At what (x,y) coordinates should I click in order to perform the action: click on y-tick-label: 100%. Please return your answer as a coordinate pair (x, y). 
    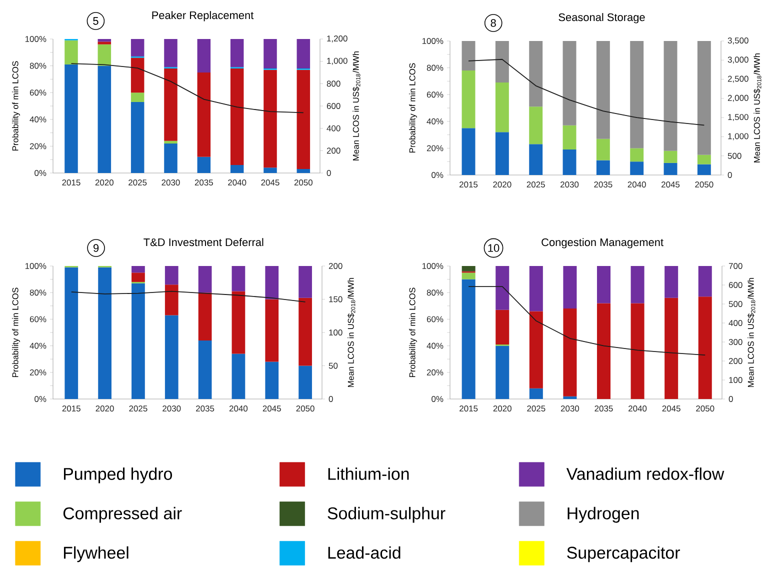
    Looking at the image, I should click on (35, 39).